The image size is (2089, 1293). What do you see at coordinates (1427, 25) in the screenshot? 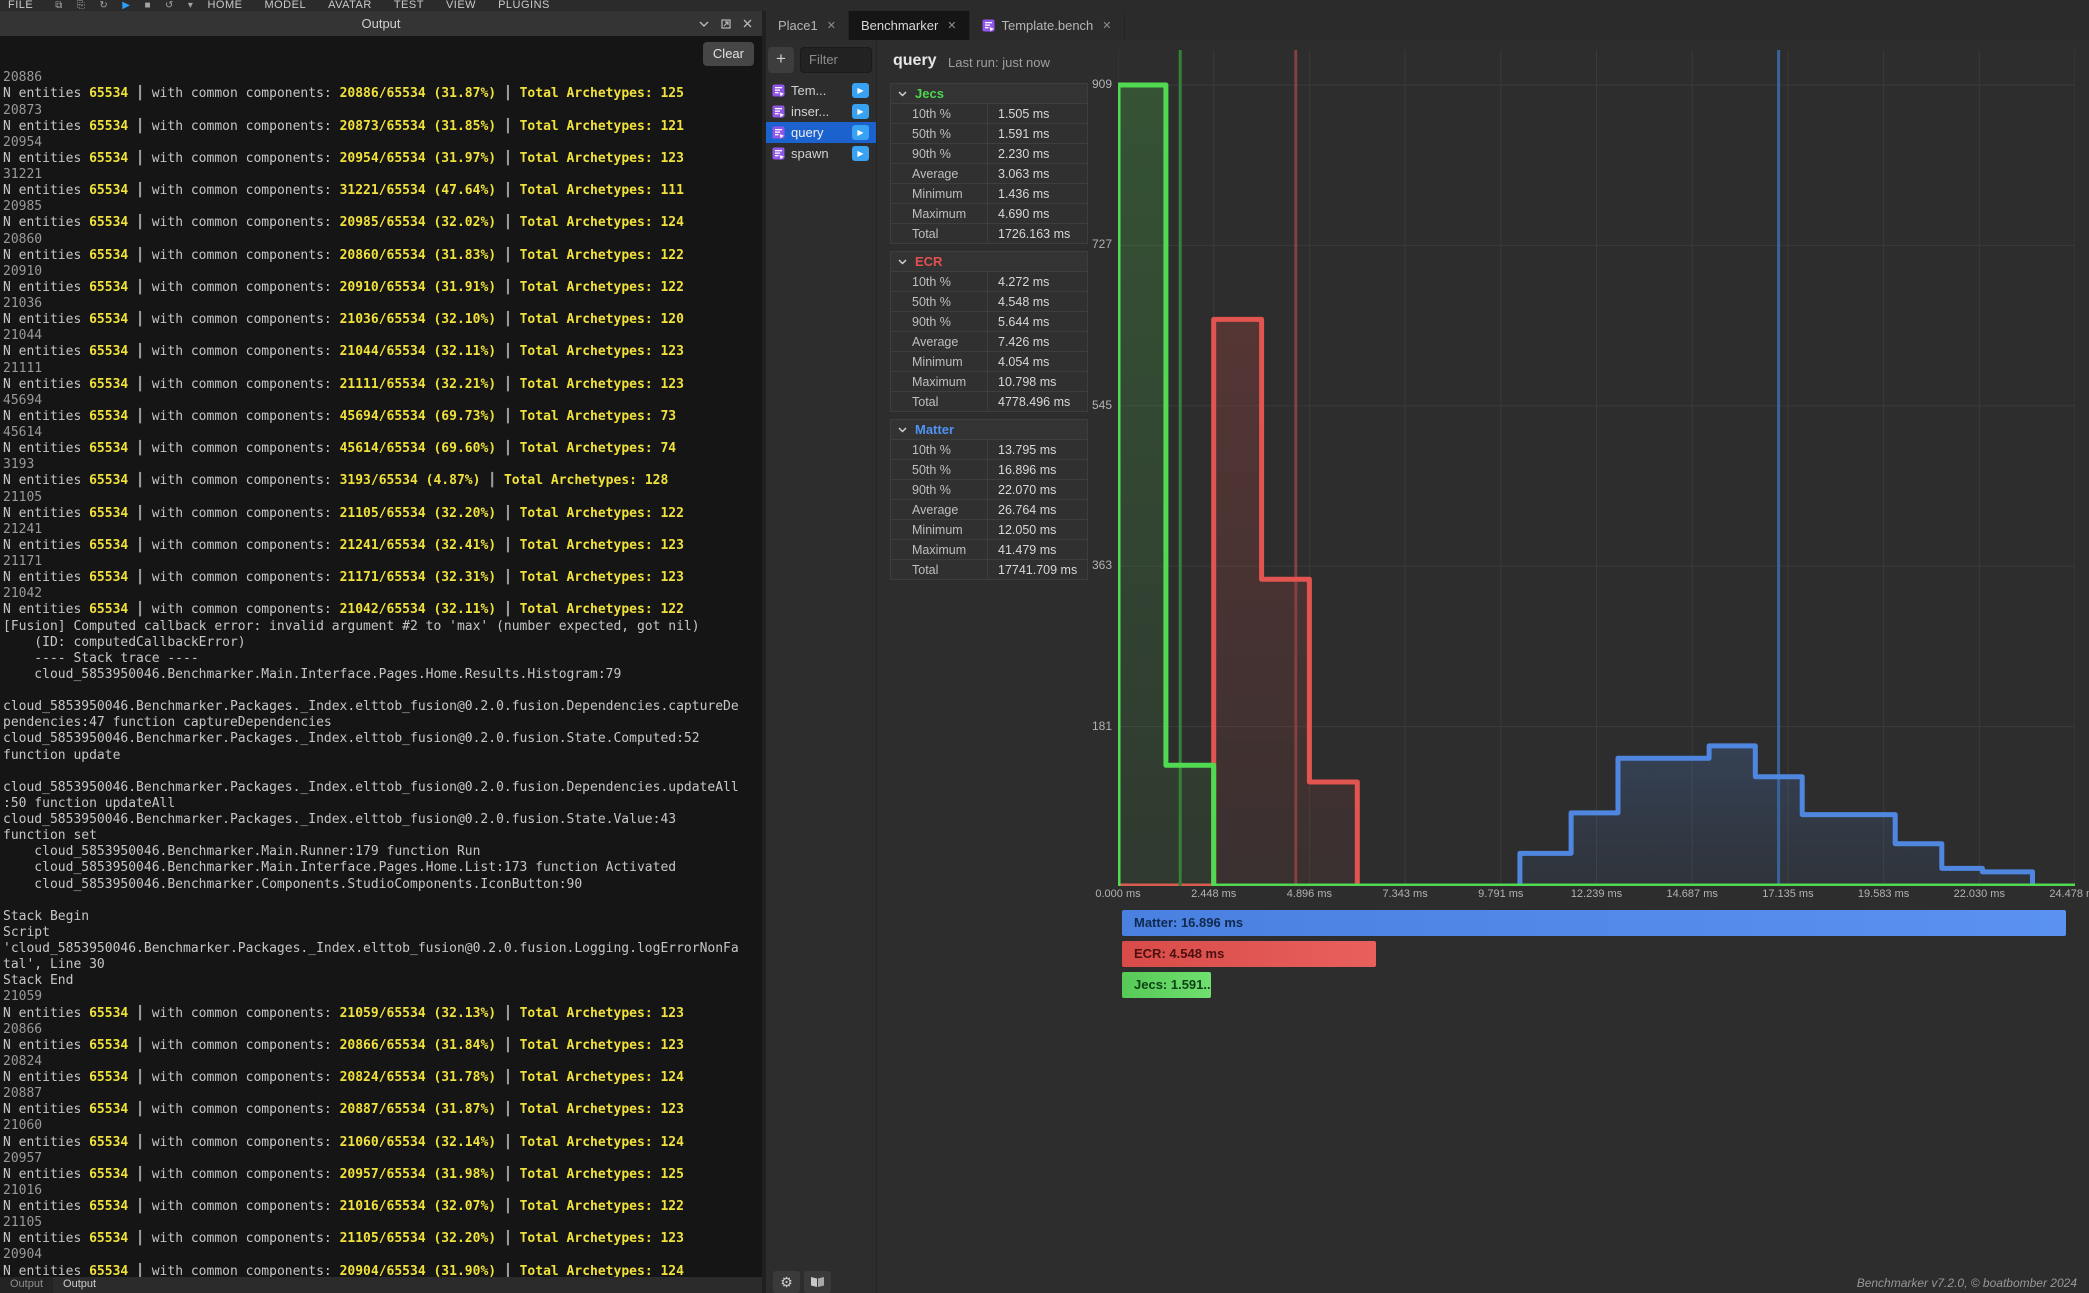
I see `document-tabbar: Place1 ✕ Benchmarker ✕ Template.bench ✕` at bounding box center [1427, 25].